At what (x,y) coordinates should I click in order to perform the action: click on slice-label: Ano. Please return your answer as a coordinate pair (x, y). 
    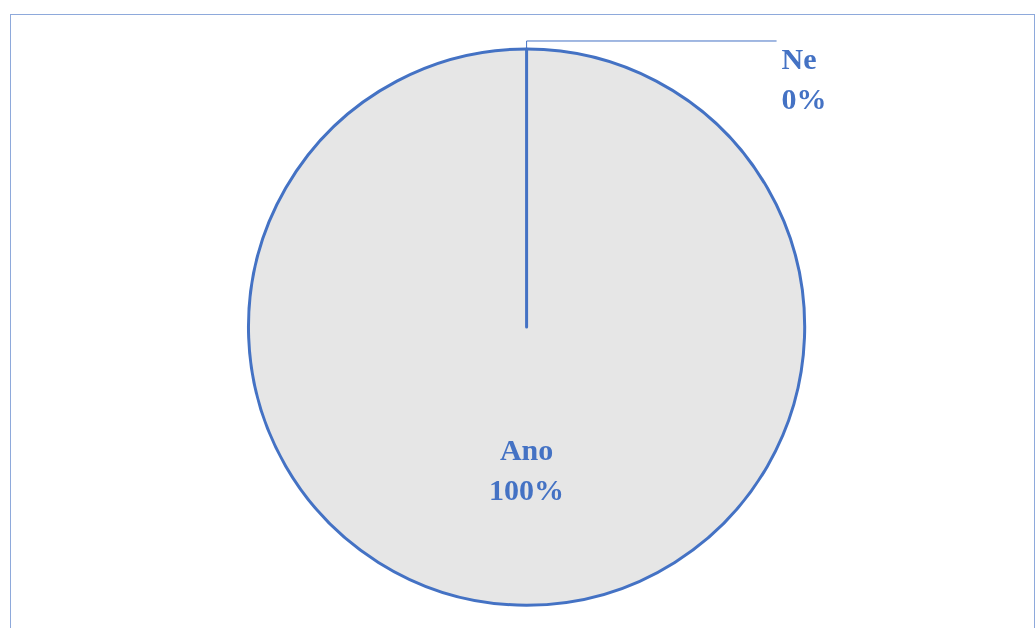
    Looking at the image, I should click on (526, 449).